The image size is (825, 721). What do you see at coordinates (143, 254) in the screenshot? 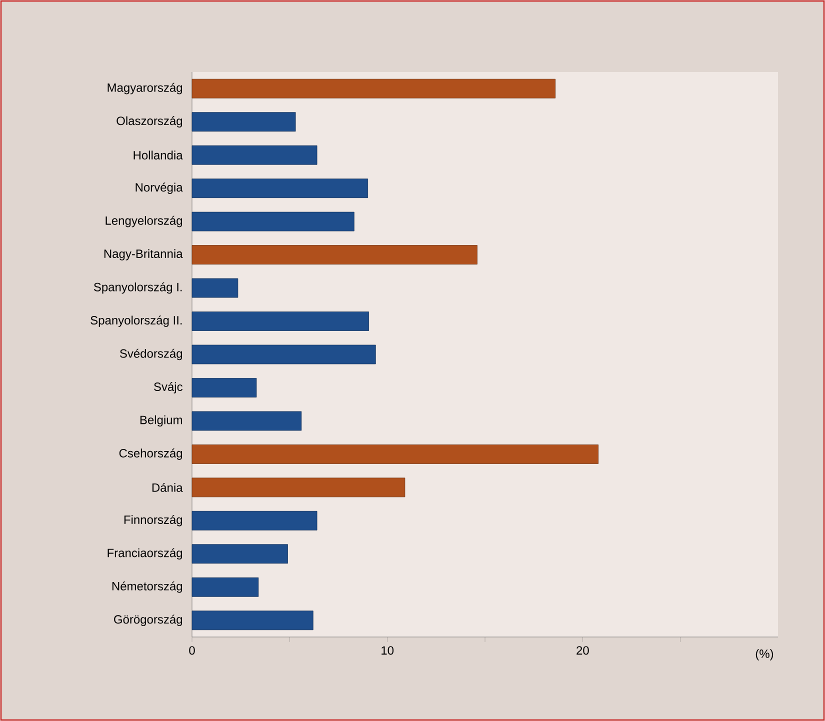
I see `y-tick-label: Nagy-Britannia` at bounding box center [143, 254].